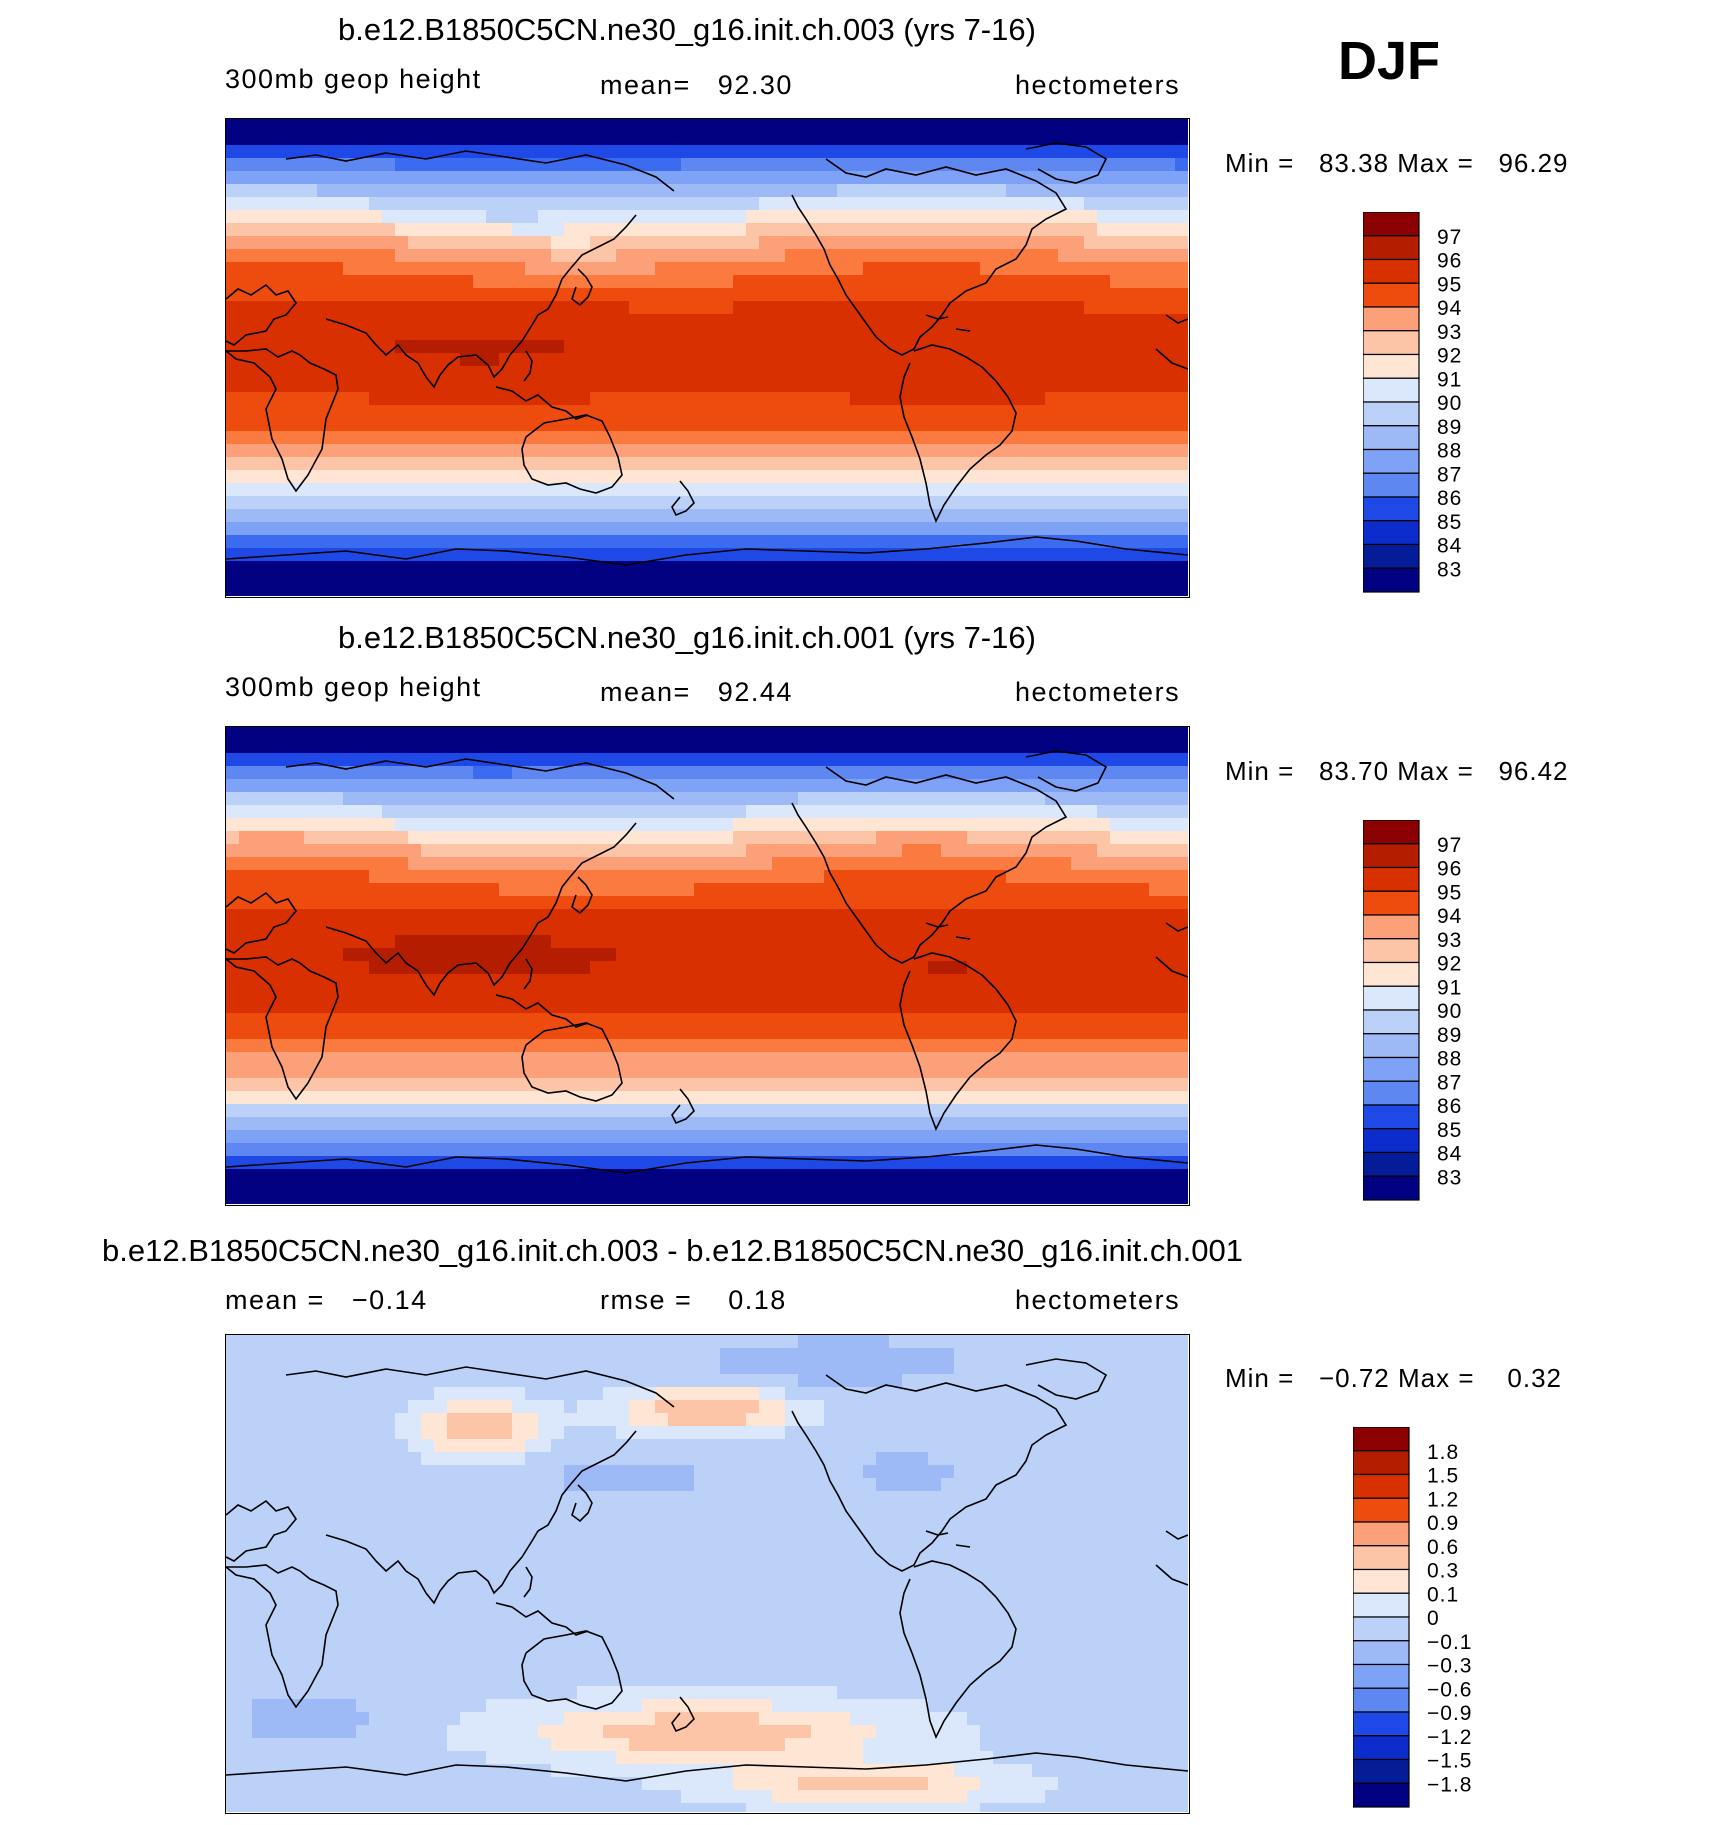 This screenshot has width=1710, height=1825. Describe the element at coordinates (683, 498) in the screenshot. I see `coastline` at that location.